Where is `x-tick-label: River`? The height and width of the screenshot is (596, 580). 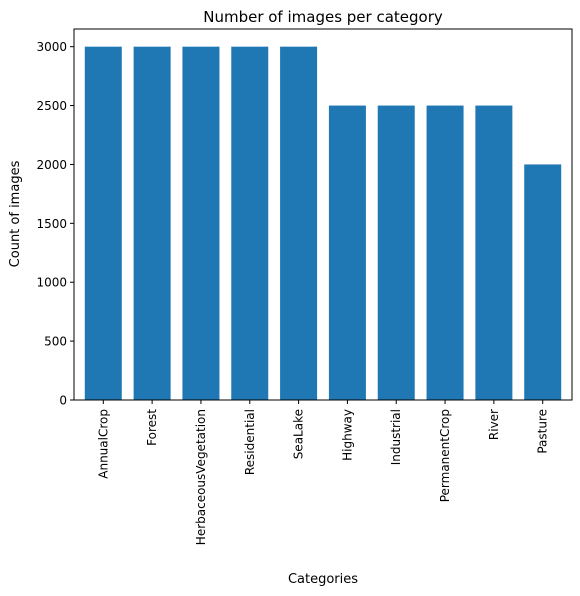 x-tick-label: River is located at coordinates (494, 424).